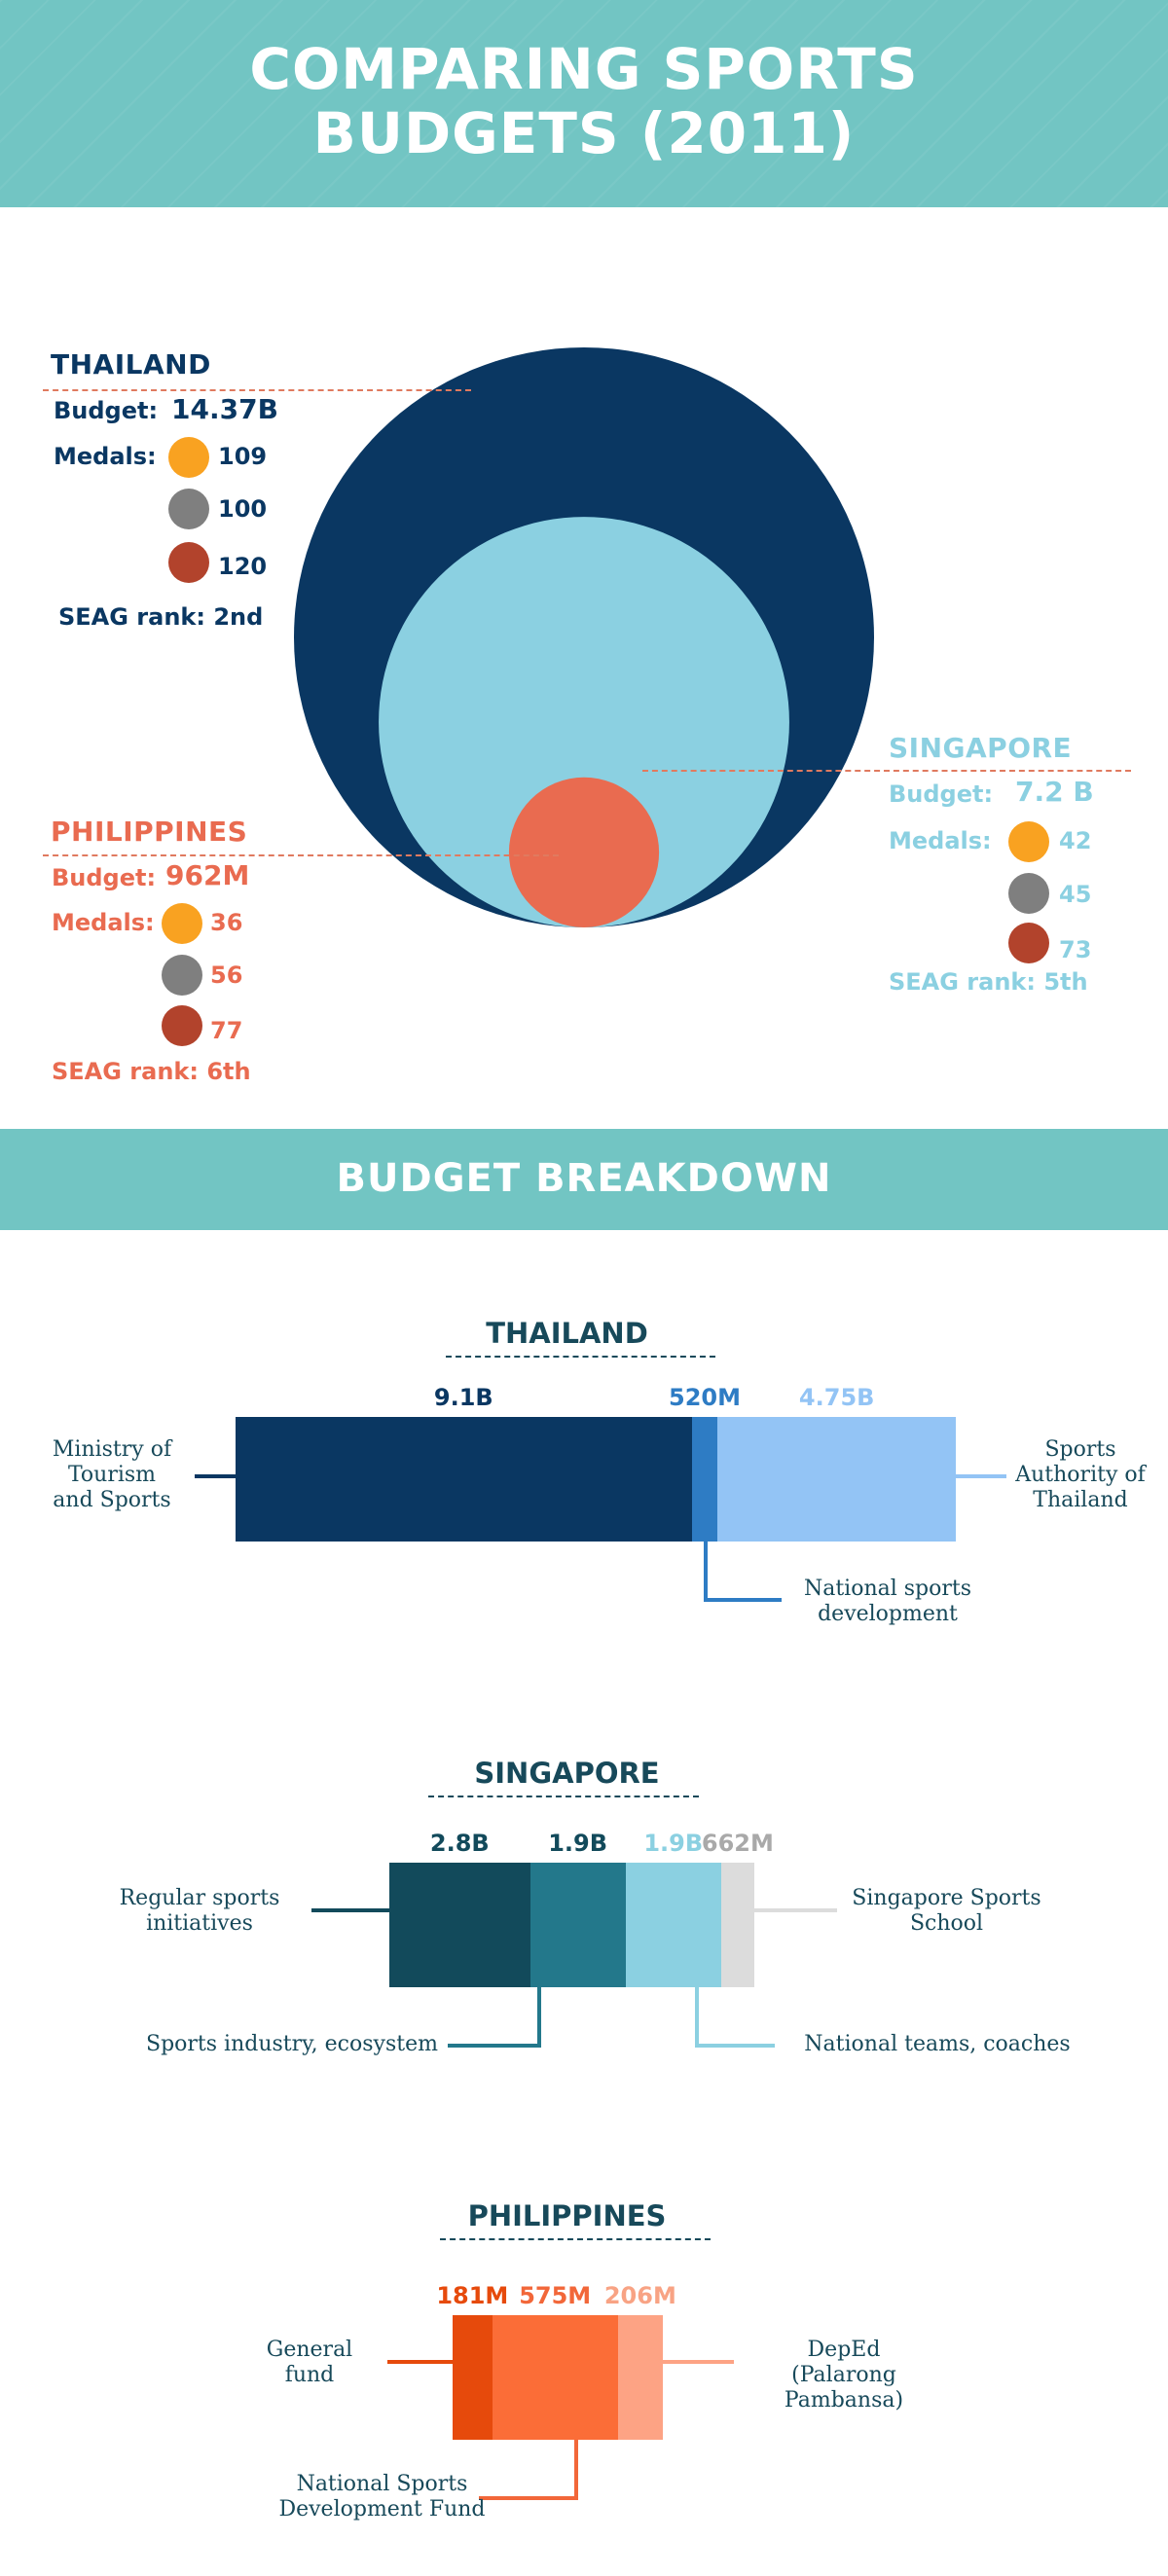 The width and height of the screenshot is (1168, 2576). Describe the element at coordinates (208, 875) in the screenshot. I see `philippines-budget-value: 962M` at that location.